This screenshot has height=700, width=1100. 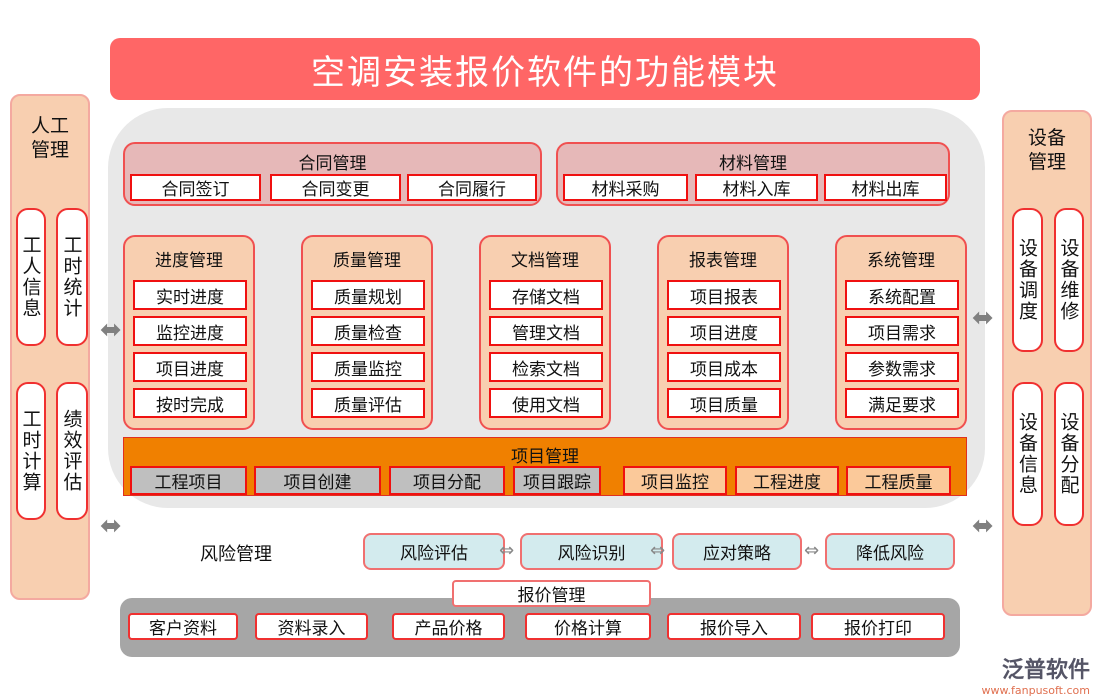 What do you see at coordinates (545, 261) in the screenshot?
I see `module-title: 文档管理` at bounding box center [545, 261].